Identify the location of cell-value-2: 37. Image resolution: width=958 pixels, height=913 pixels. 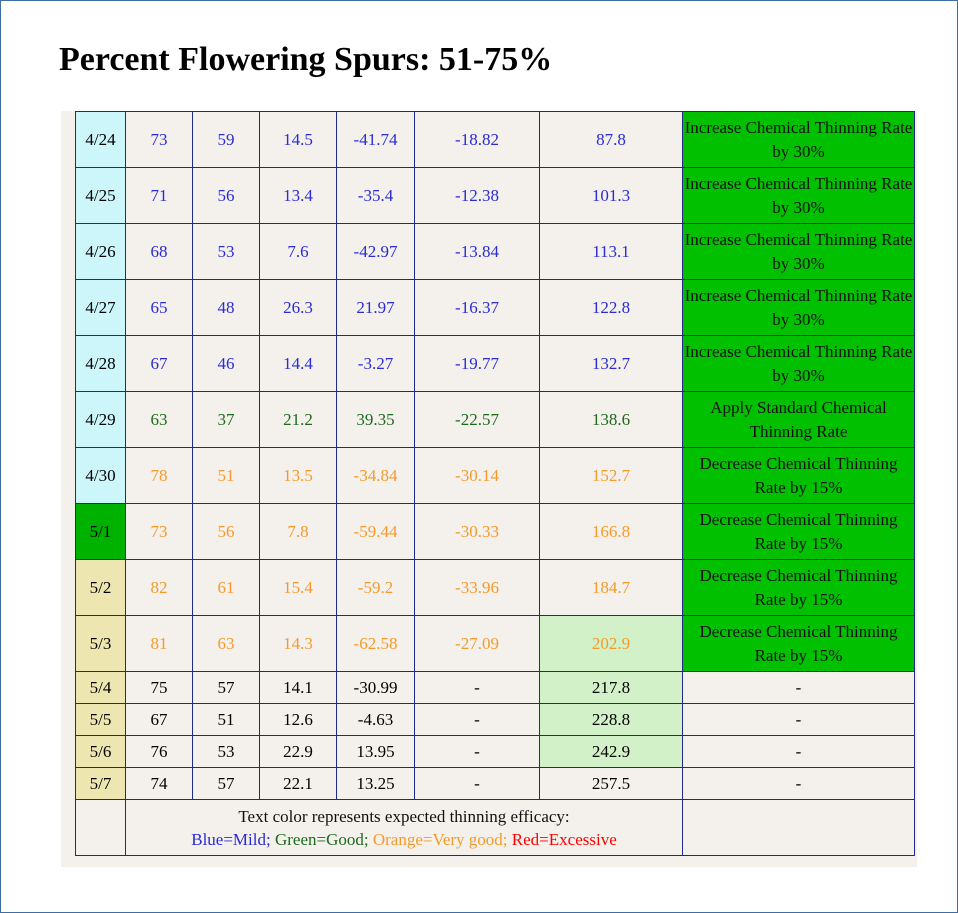
(226, 419).